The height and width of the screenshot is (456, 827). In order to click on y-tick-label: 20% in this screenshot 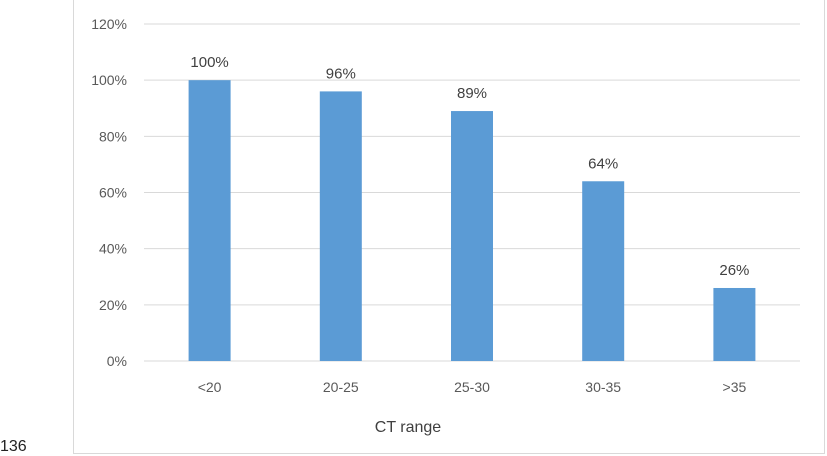, I will do `click(113, 305)`.